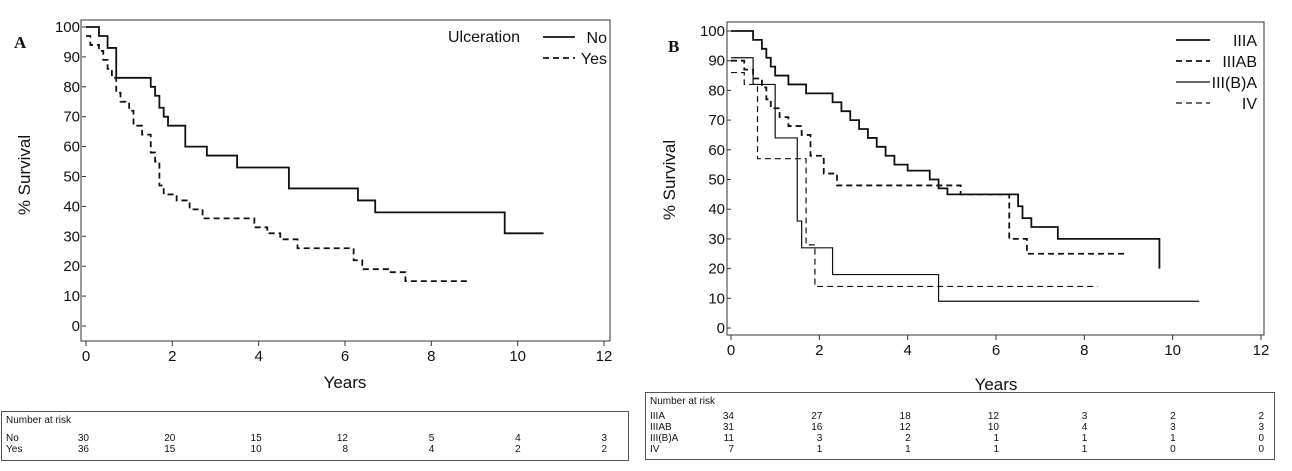  I want to click on risk-count: 11, so click(728, 438).